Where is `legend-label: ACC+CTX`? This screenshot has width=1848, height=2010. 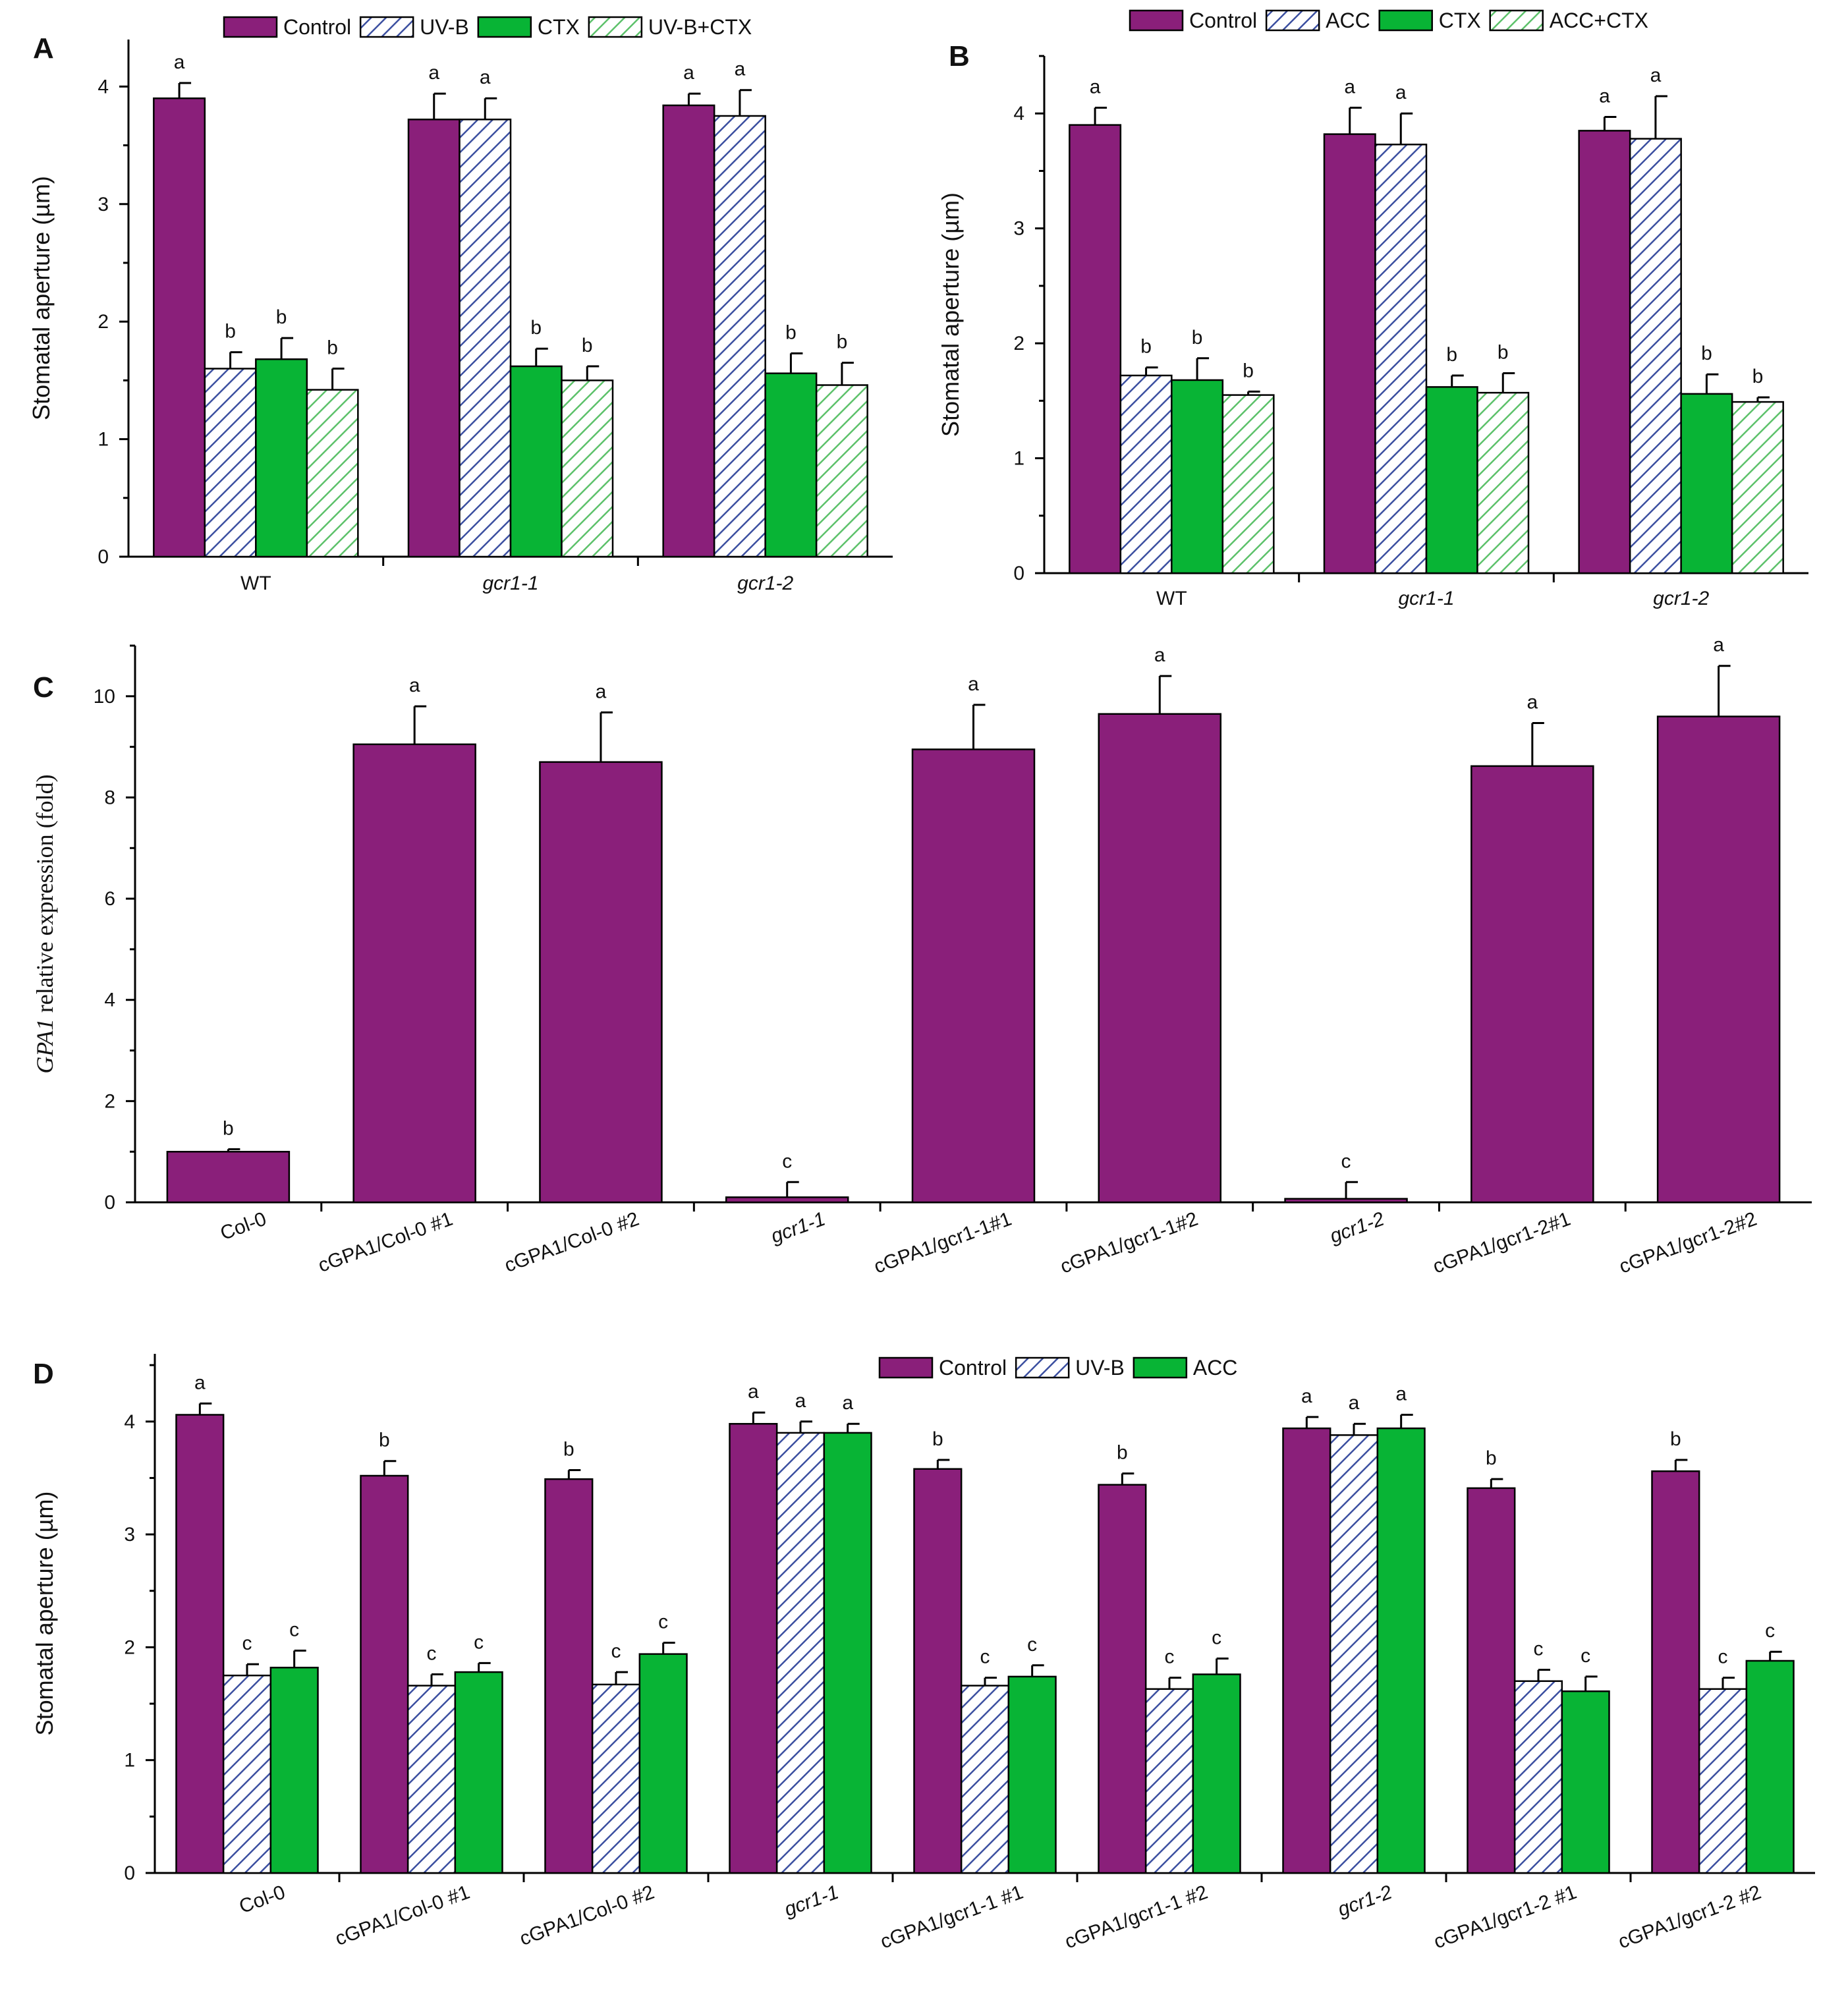
legend-label: ACC+CTX is located at coordinates (1599, 20).